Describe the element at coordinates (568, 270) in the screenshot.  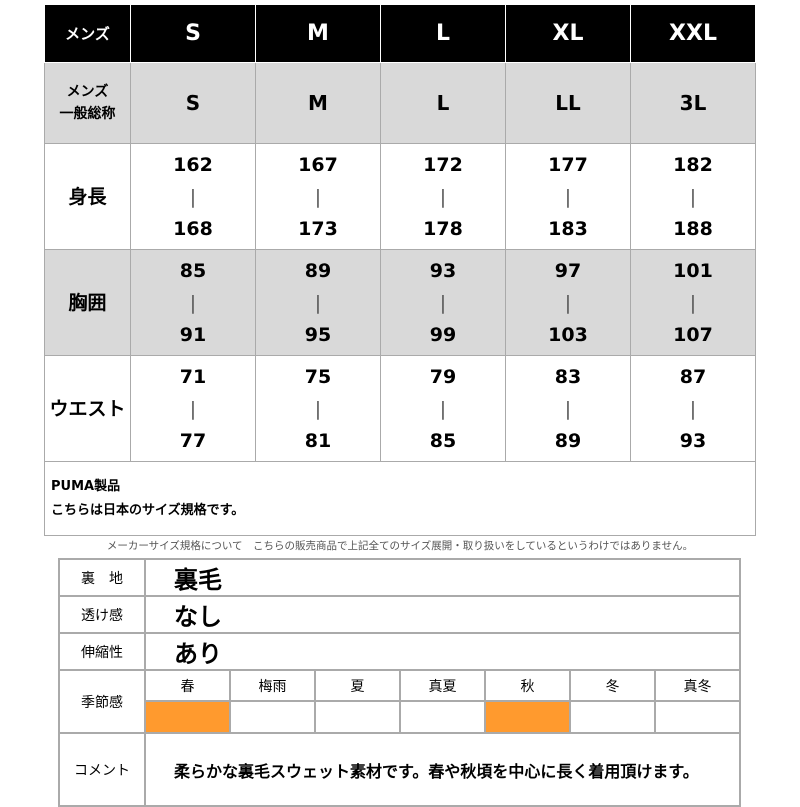
I see `range-min: 97` at that location.